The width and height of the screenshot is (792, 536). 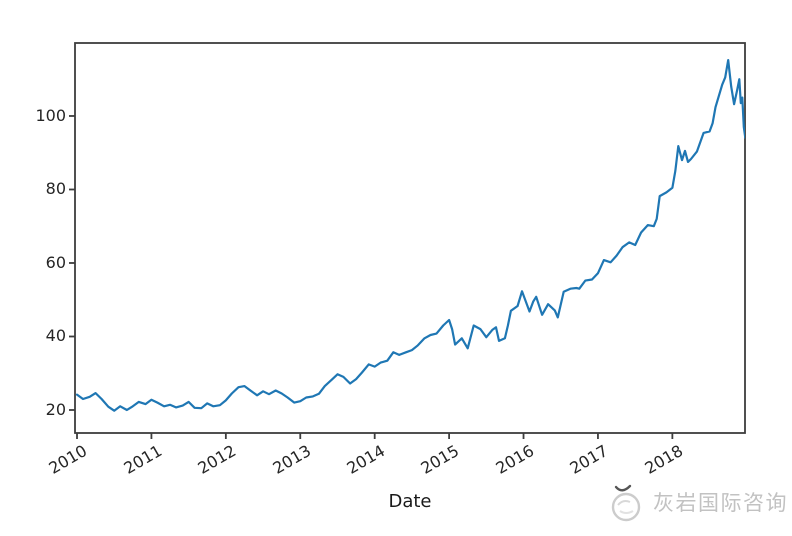 I want to click on y-tick-label: 60, so click(x=55, y=262).